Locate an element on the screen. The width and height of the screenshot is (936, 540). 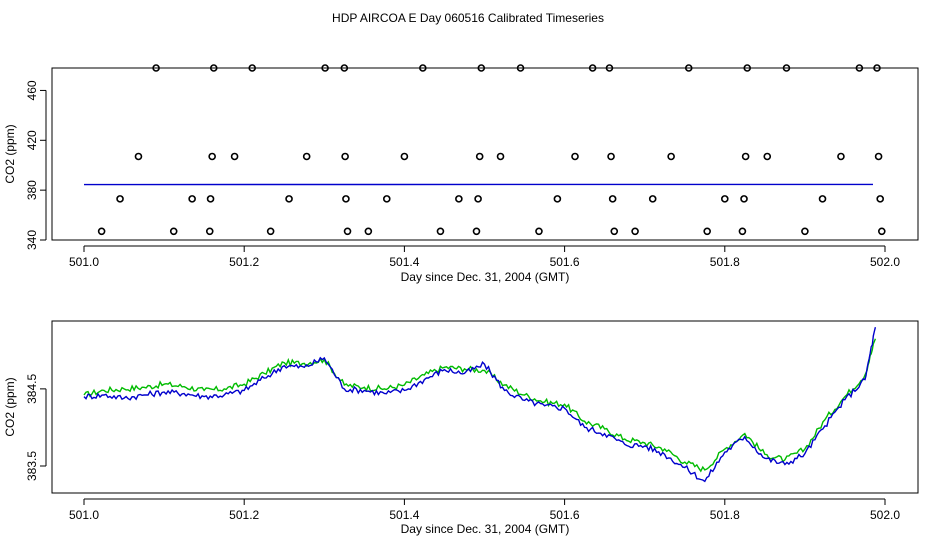
top-x-tick-label: 501.2 is located at coordinates (244, 262).